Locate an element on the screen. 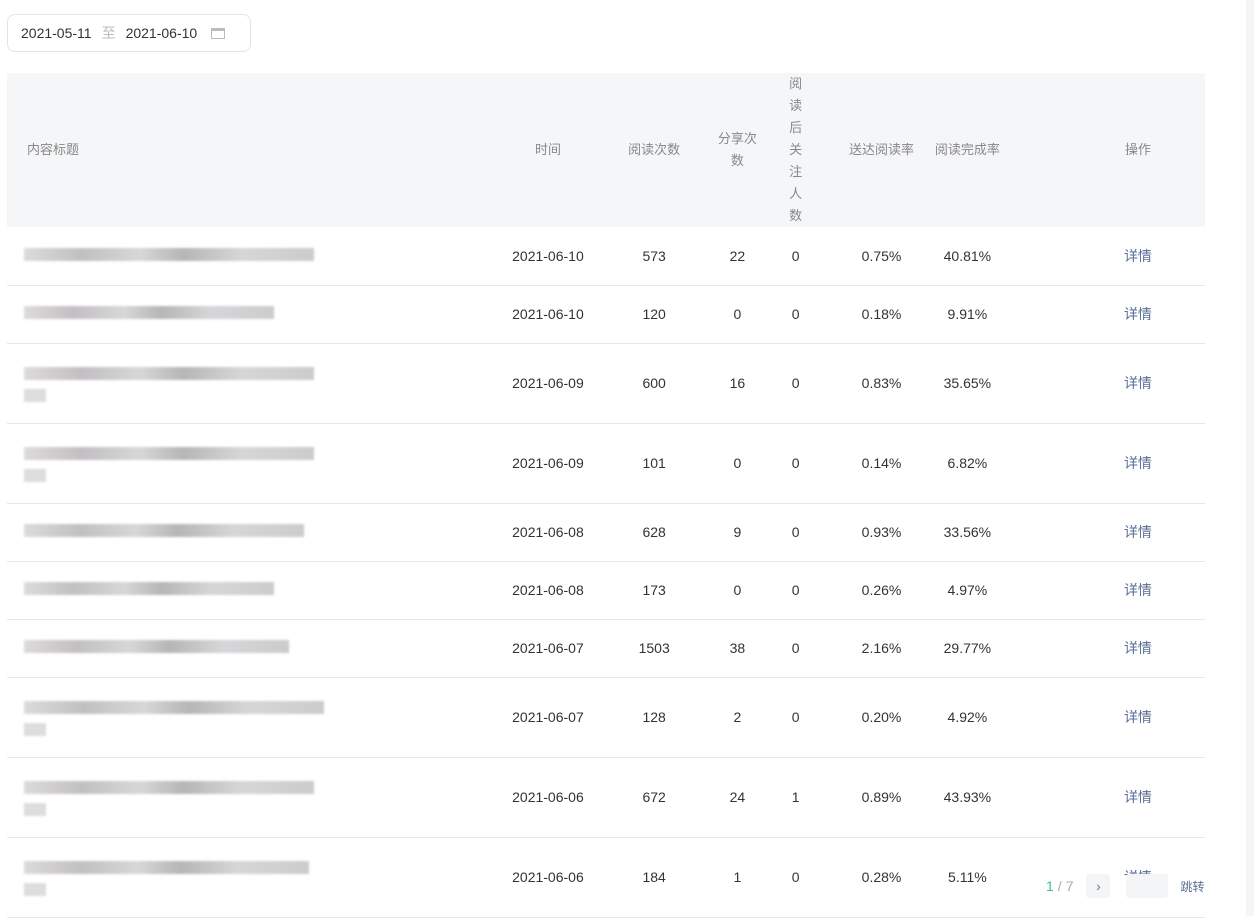 This screenshot has width=1254, height=918. cell-delivery-rate: 0.75% is located at coordinates (881, 256).